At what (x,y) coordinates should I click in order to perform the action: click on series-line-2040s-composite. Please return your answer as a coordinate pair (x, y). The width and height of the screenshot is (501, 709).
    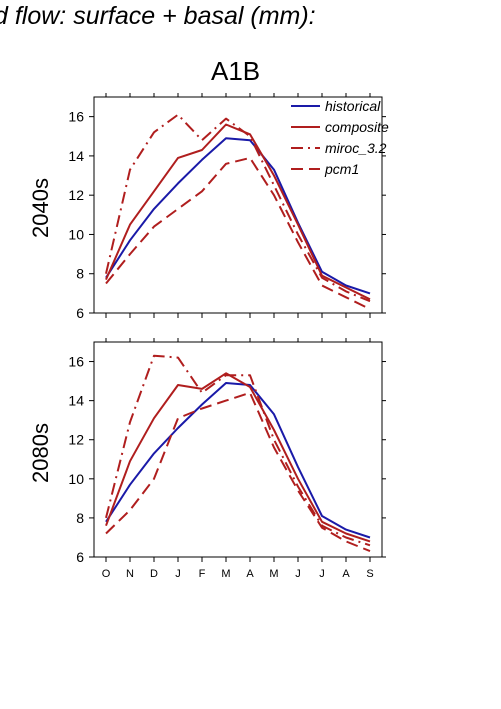
    Looking at the image, I should click on (238, 212).